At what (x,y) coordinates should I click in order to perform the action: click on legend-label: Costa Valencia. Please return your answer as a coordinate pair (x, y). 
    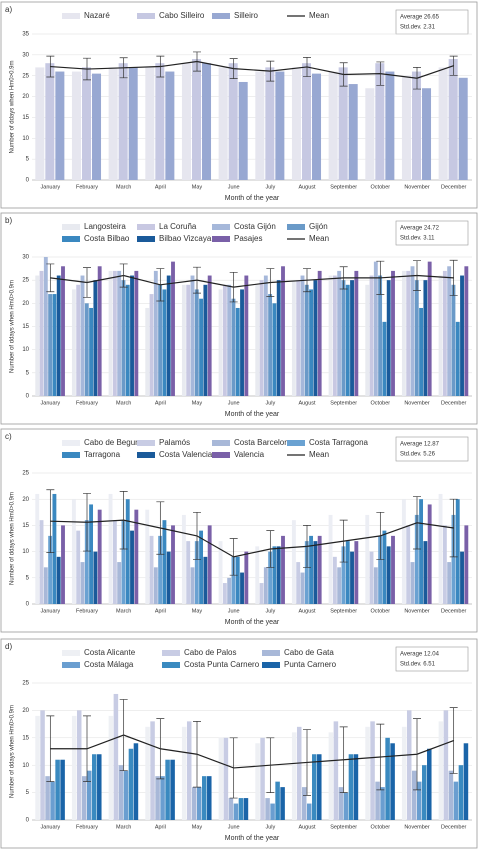
    Looking at the image, I should click on (186, 454).